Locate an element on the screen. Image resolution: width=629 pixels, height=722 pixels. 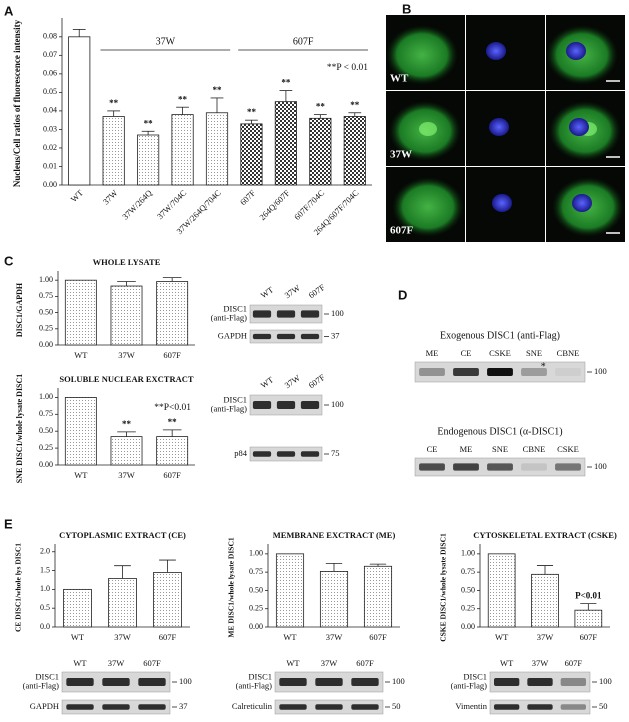
chart-title: SOLUBLE NUCLEAR EXCTRACT is located at coordinates (126, 379).